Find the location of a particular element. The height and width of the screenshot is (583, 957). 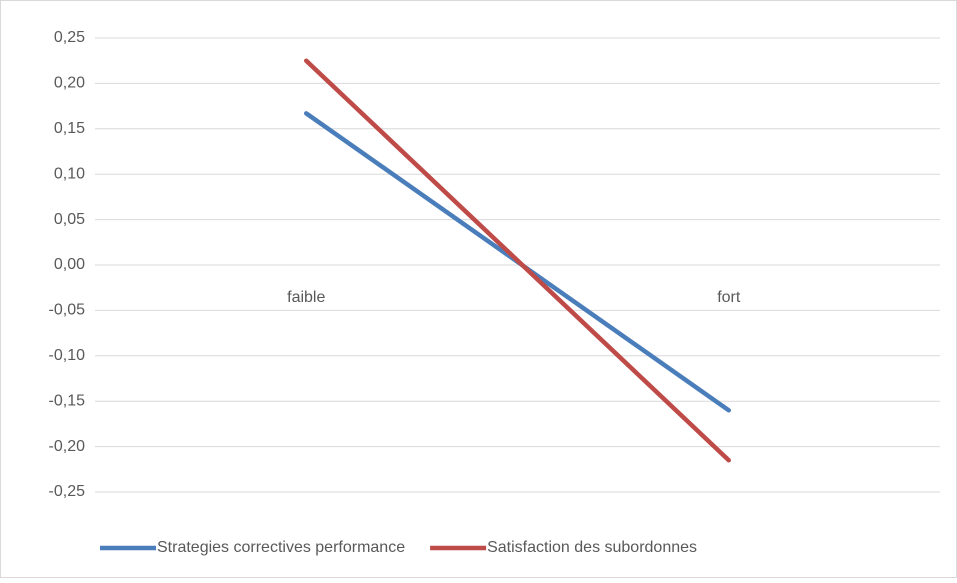

y-tick-label: 0,05 is located at coordinates (69, 219).